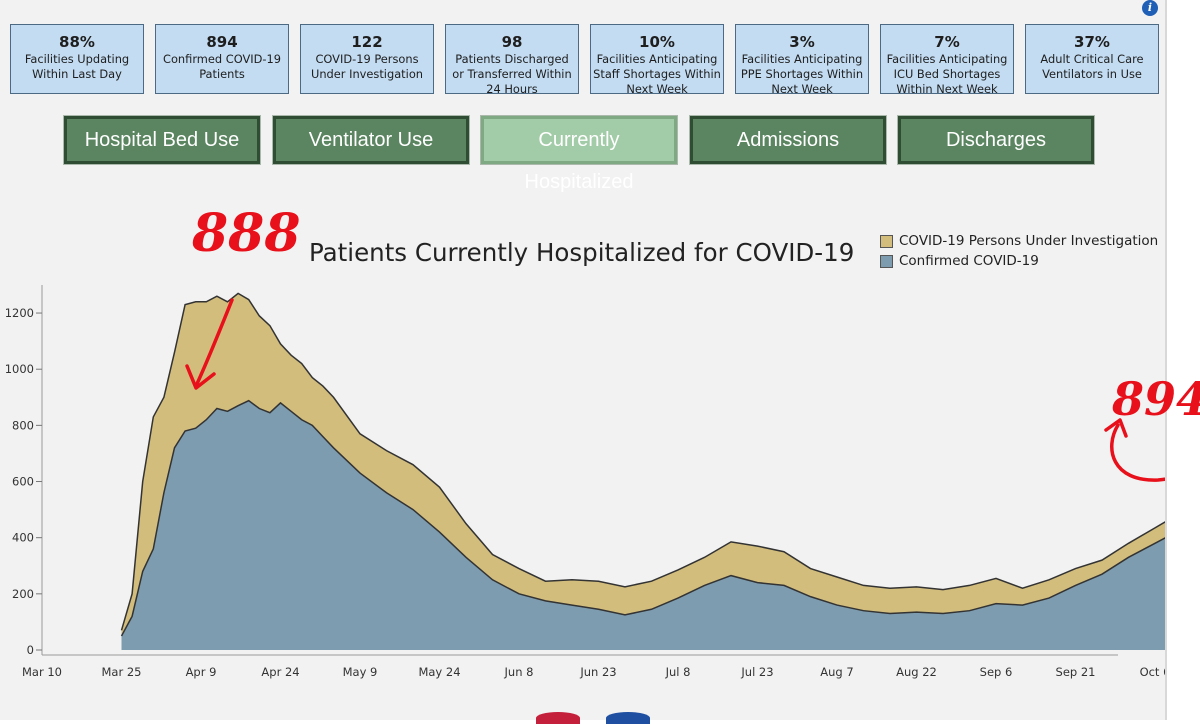 The height and width of the screenshot is (724, 1200). Describe the element at coordinates (1092, 42) in the screenshot. I see `stat-value: 37%` at that location.